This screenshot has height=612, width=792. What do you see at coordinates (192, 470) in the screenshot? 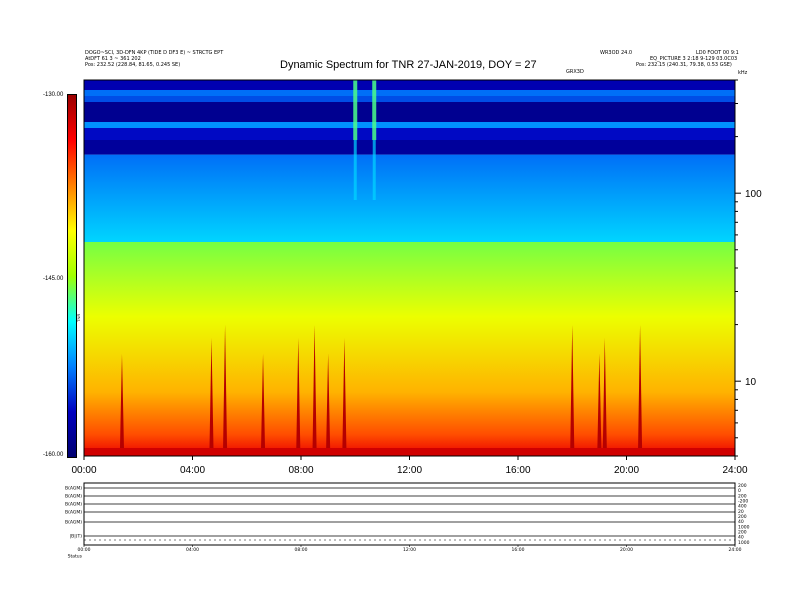
I see `x-tick-label: 04:00` at bounding box center [192, 470].